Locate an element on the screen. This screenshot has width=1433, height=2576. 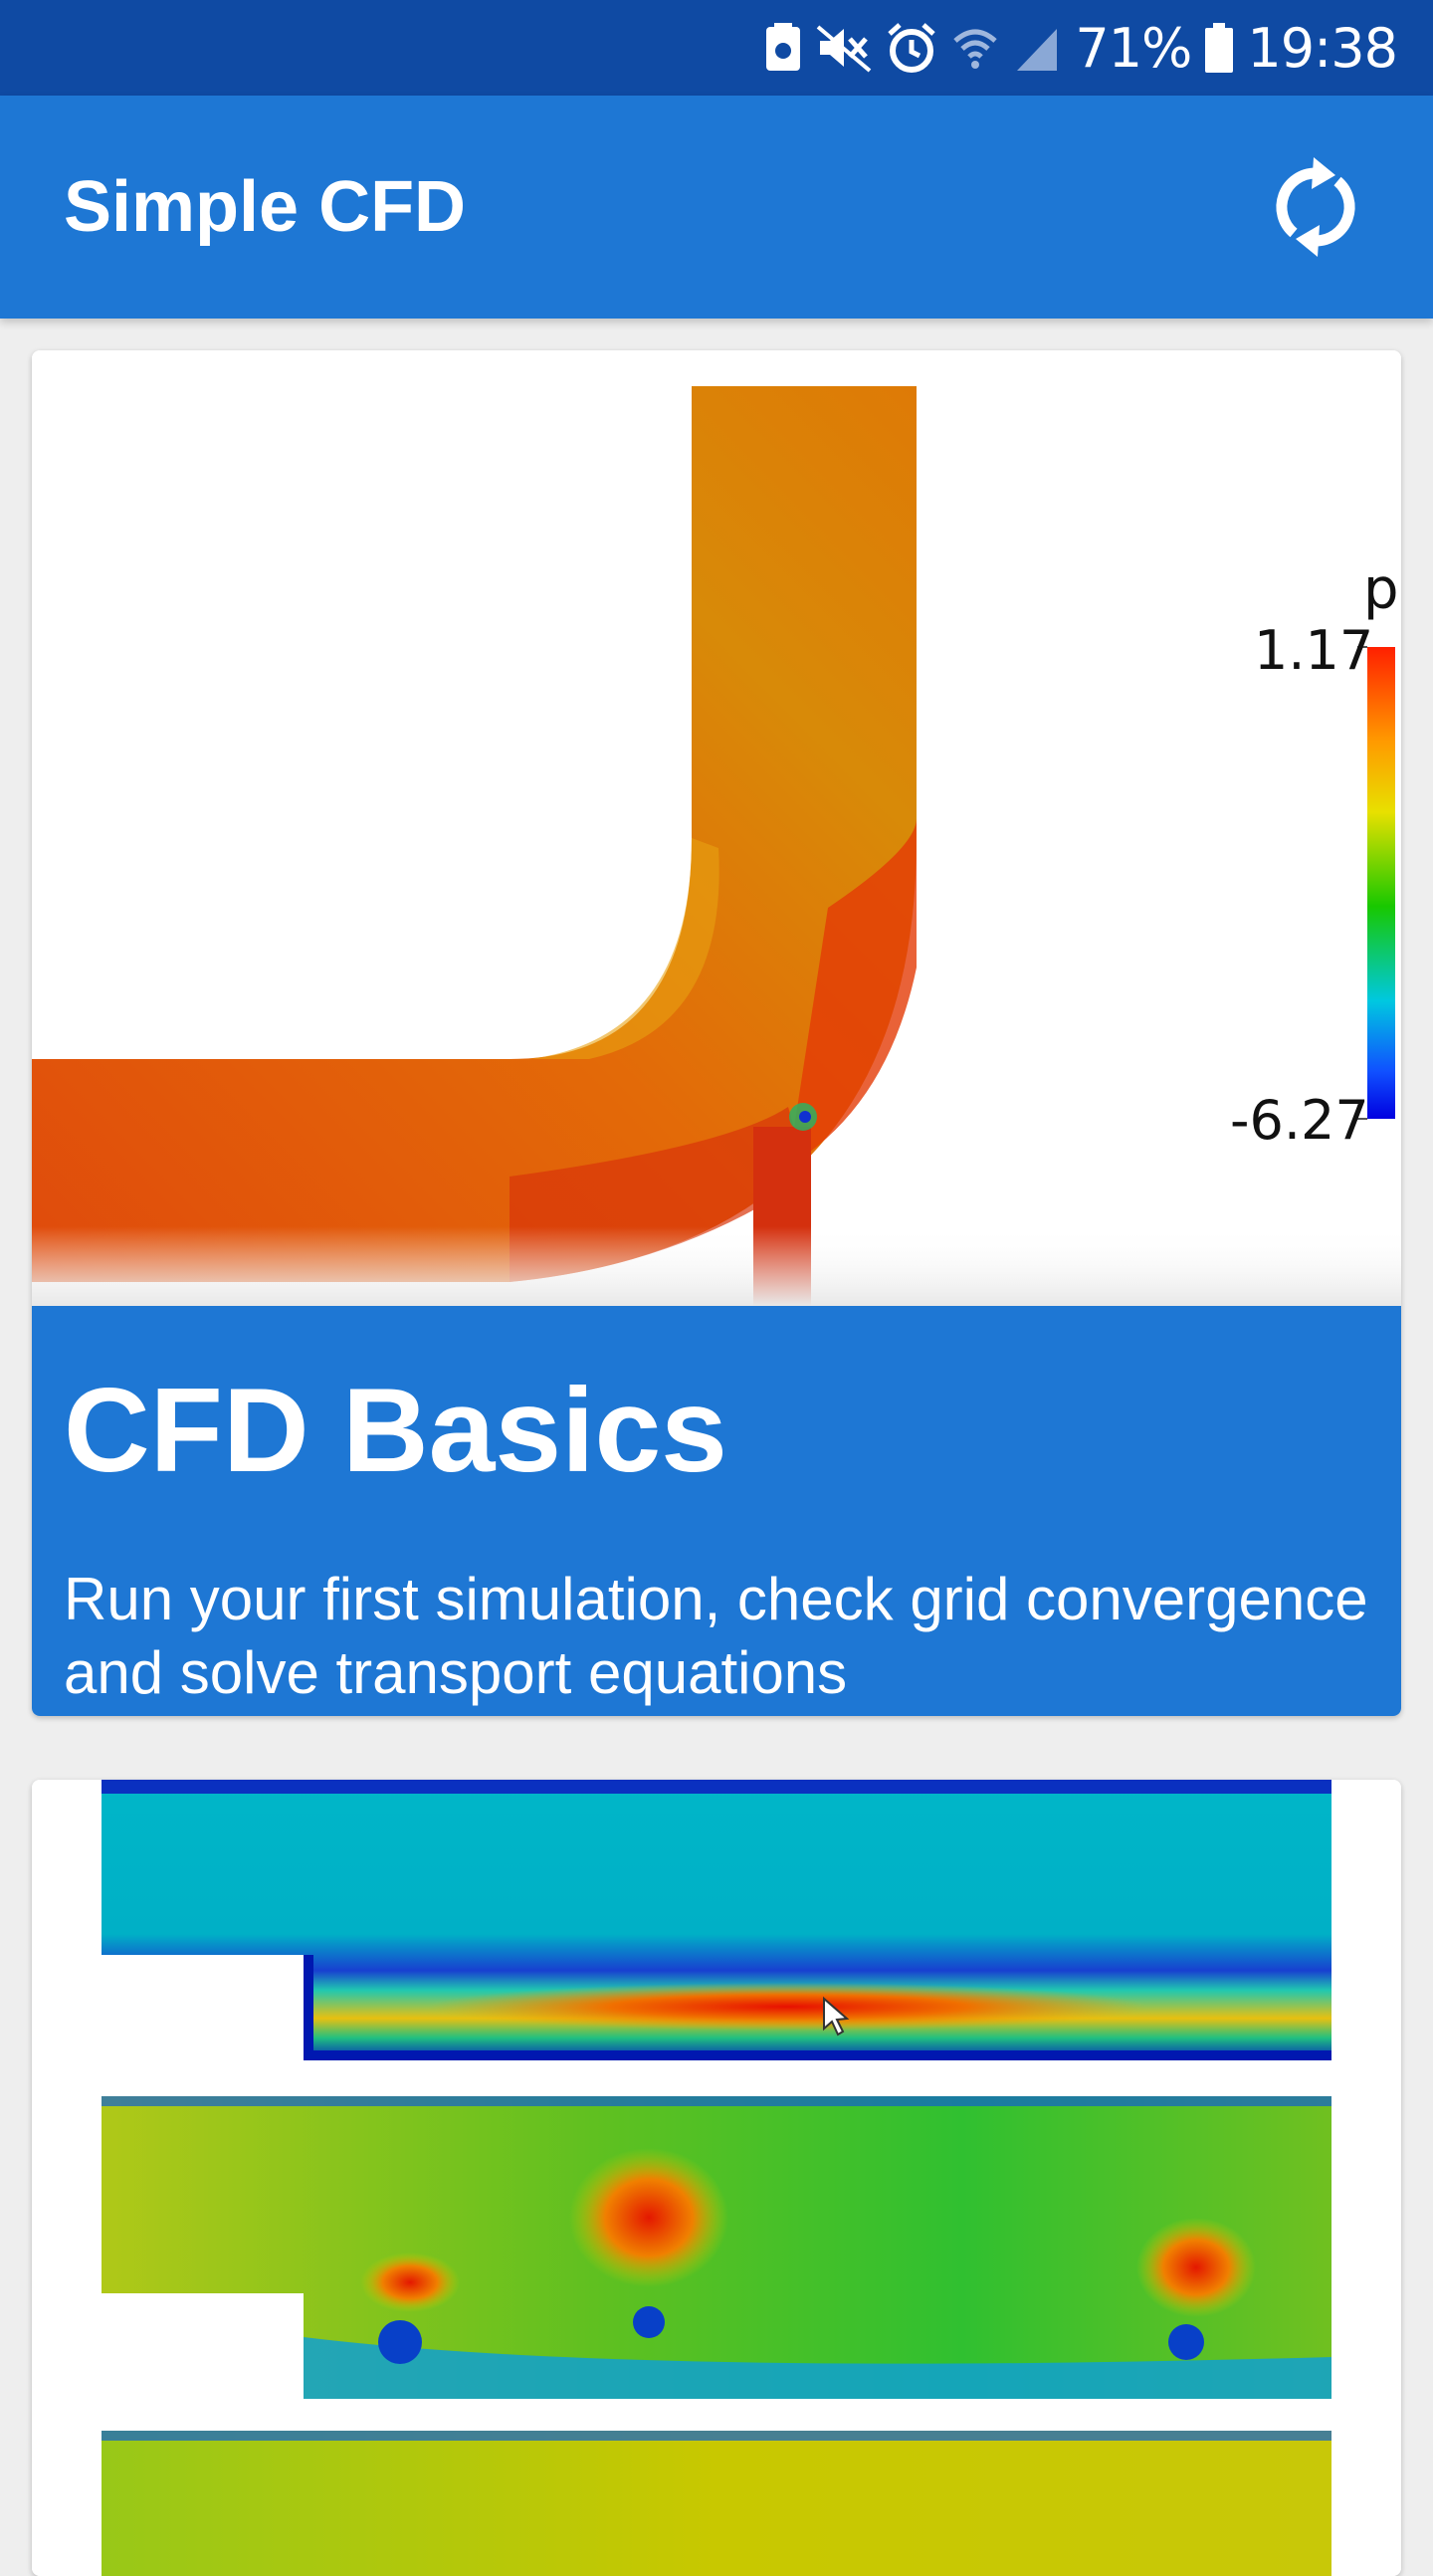
storage-icon is located at coordinates (783, 48).